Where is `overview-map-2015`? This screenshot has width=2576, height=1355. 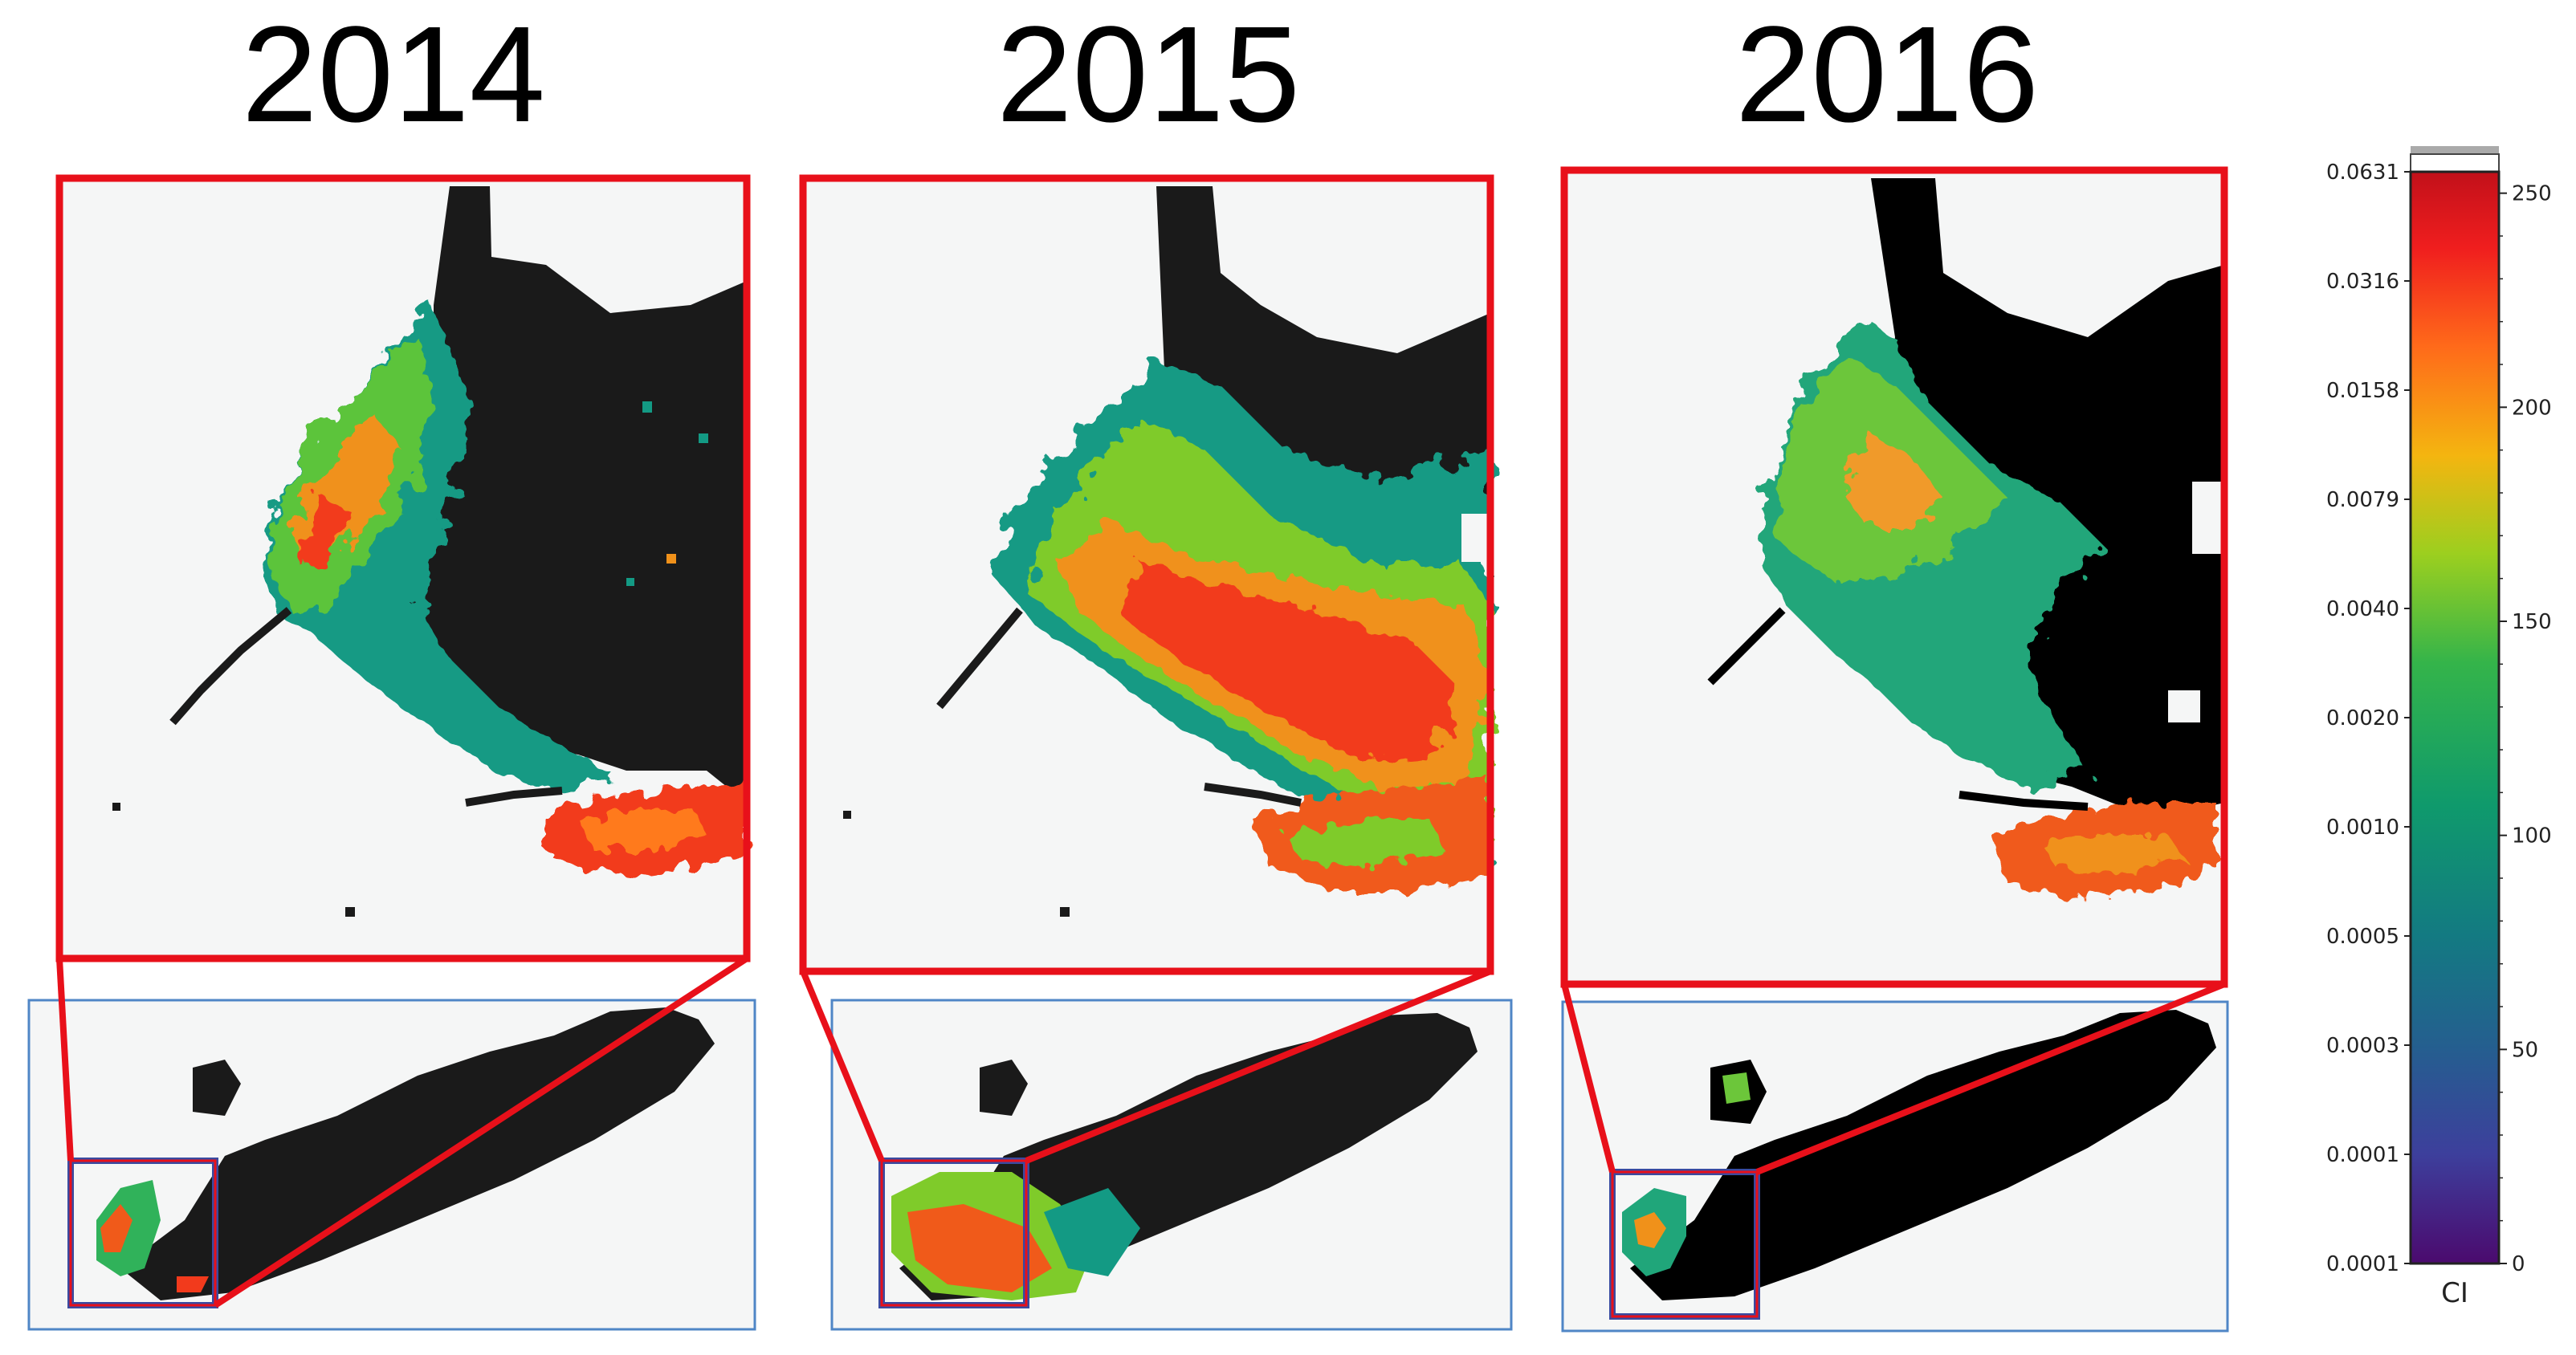 overview-map-2015 is located at coordinates (1171, 1165).